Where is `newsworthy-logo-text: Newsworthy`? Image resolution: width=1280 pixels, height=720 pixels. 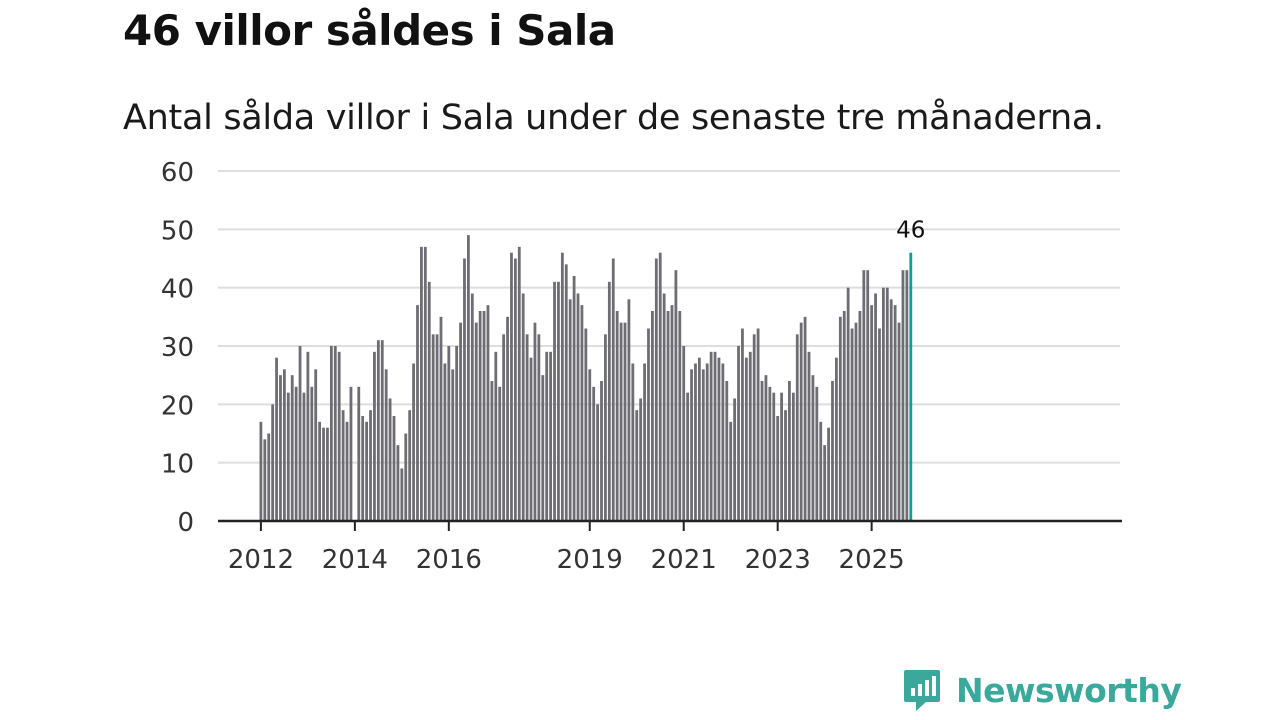
newsworthy-logo-text: Newsworthy is located at coordinates (1069, 690).